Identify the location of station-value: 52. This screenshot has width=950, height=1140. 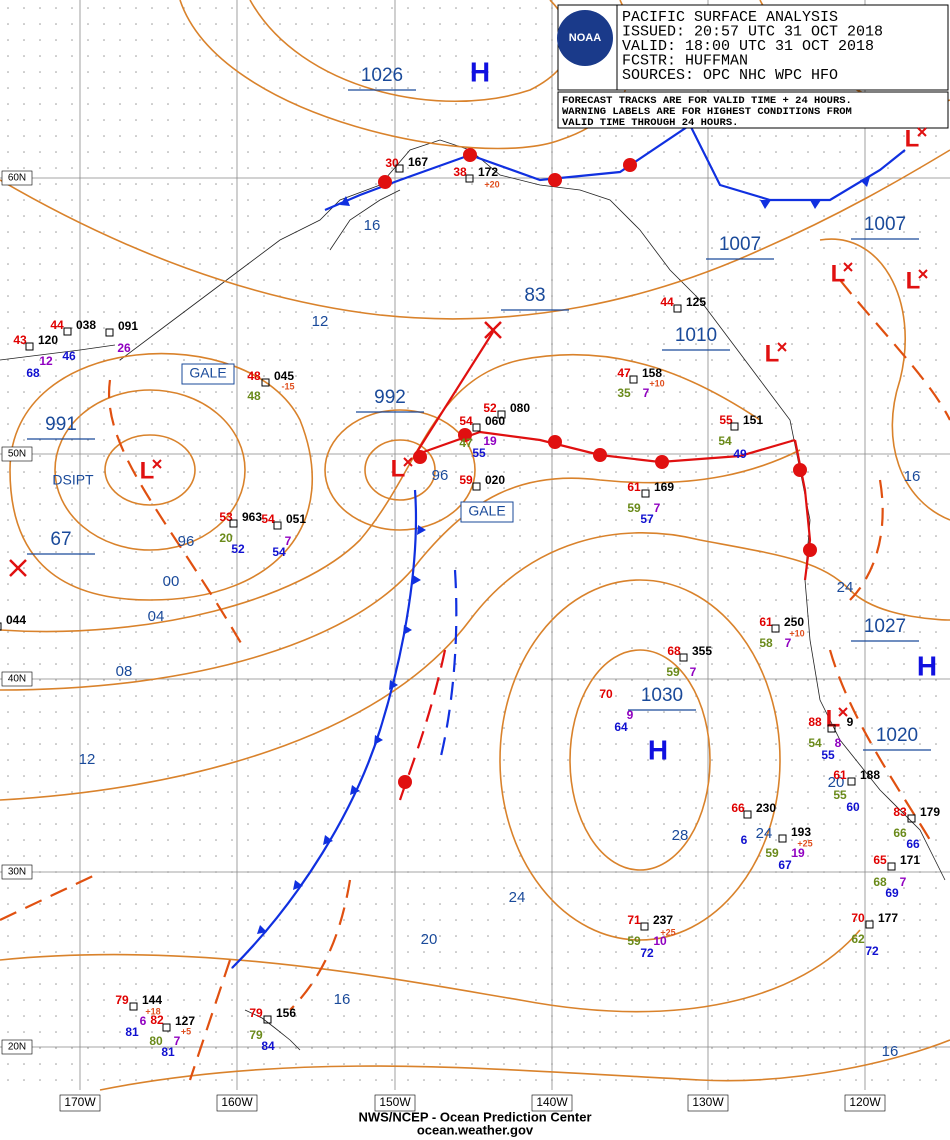
(238, 549).